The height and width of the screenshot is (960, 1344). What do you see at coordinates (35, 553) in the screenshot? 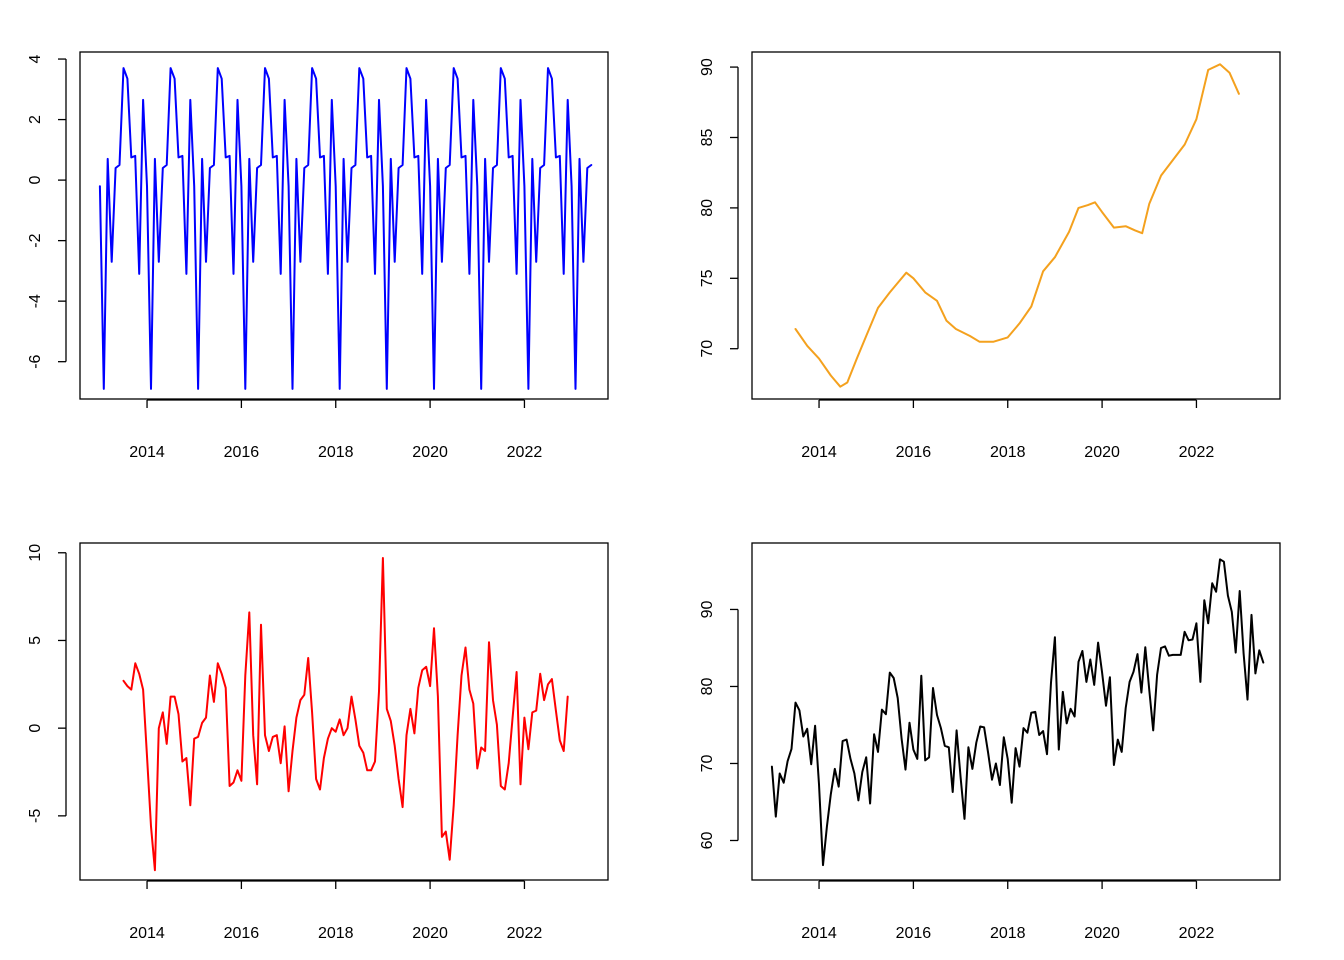
I see `y-tick-label: 10` at bounding box center [35, 553].